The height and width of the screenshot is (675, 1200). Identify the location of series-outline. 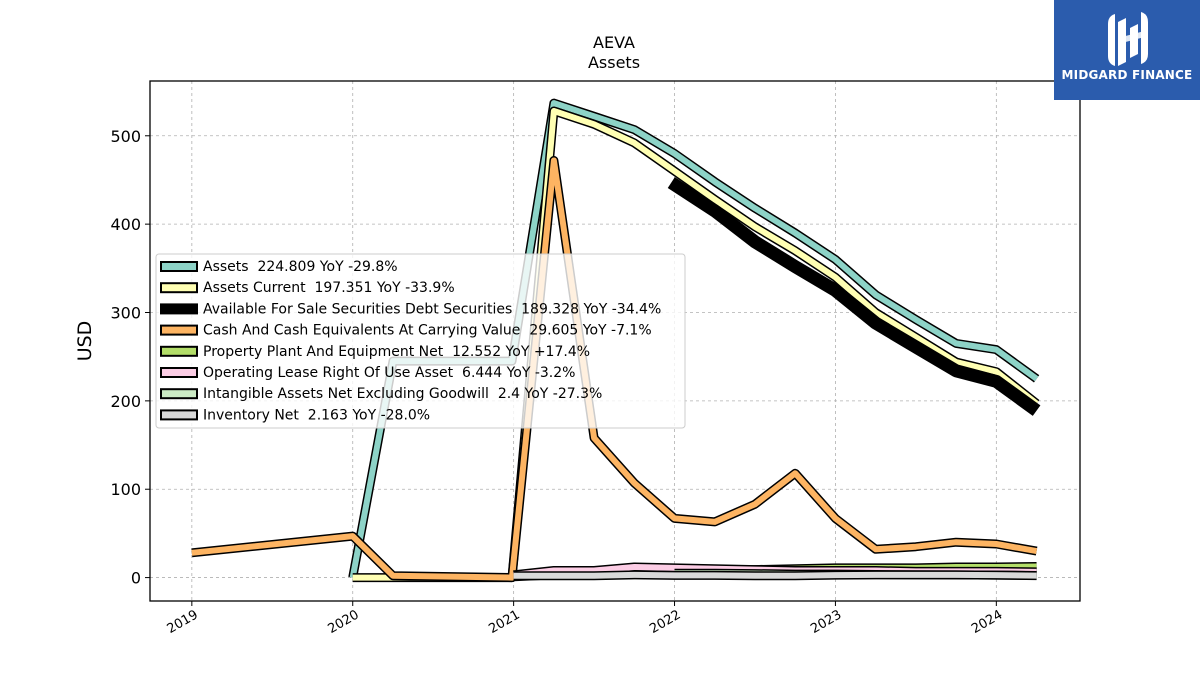
(854, 296).